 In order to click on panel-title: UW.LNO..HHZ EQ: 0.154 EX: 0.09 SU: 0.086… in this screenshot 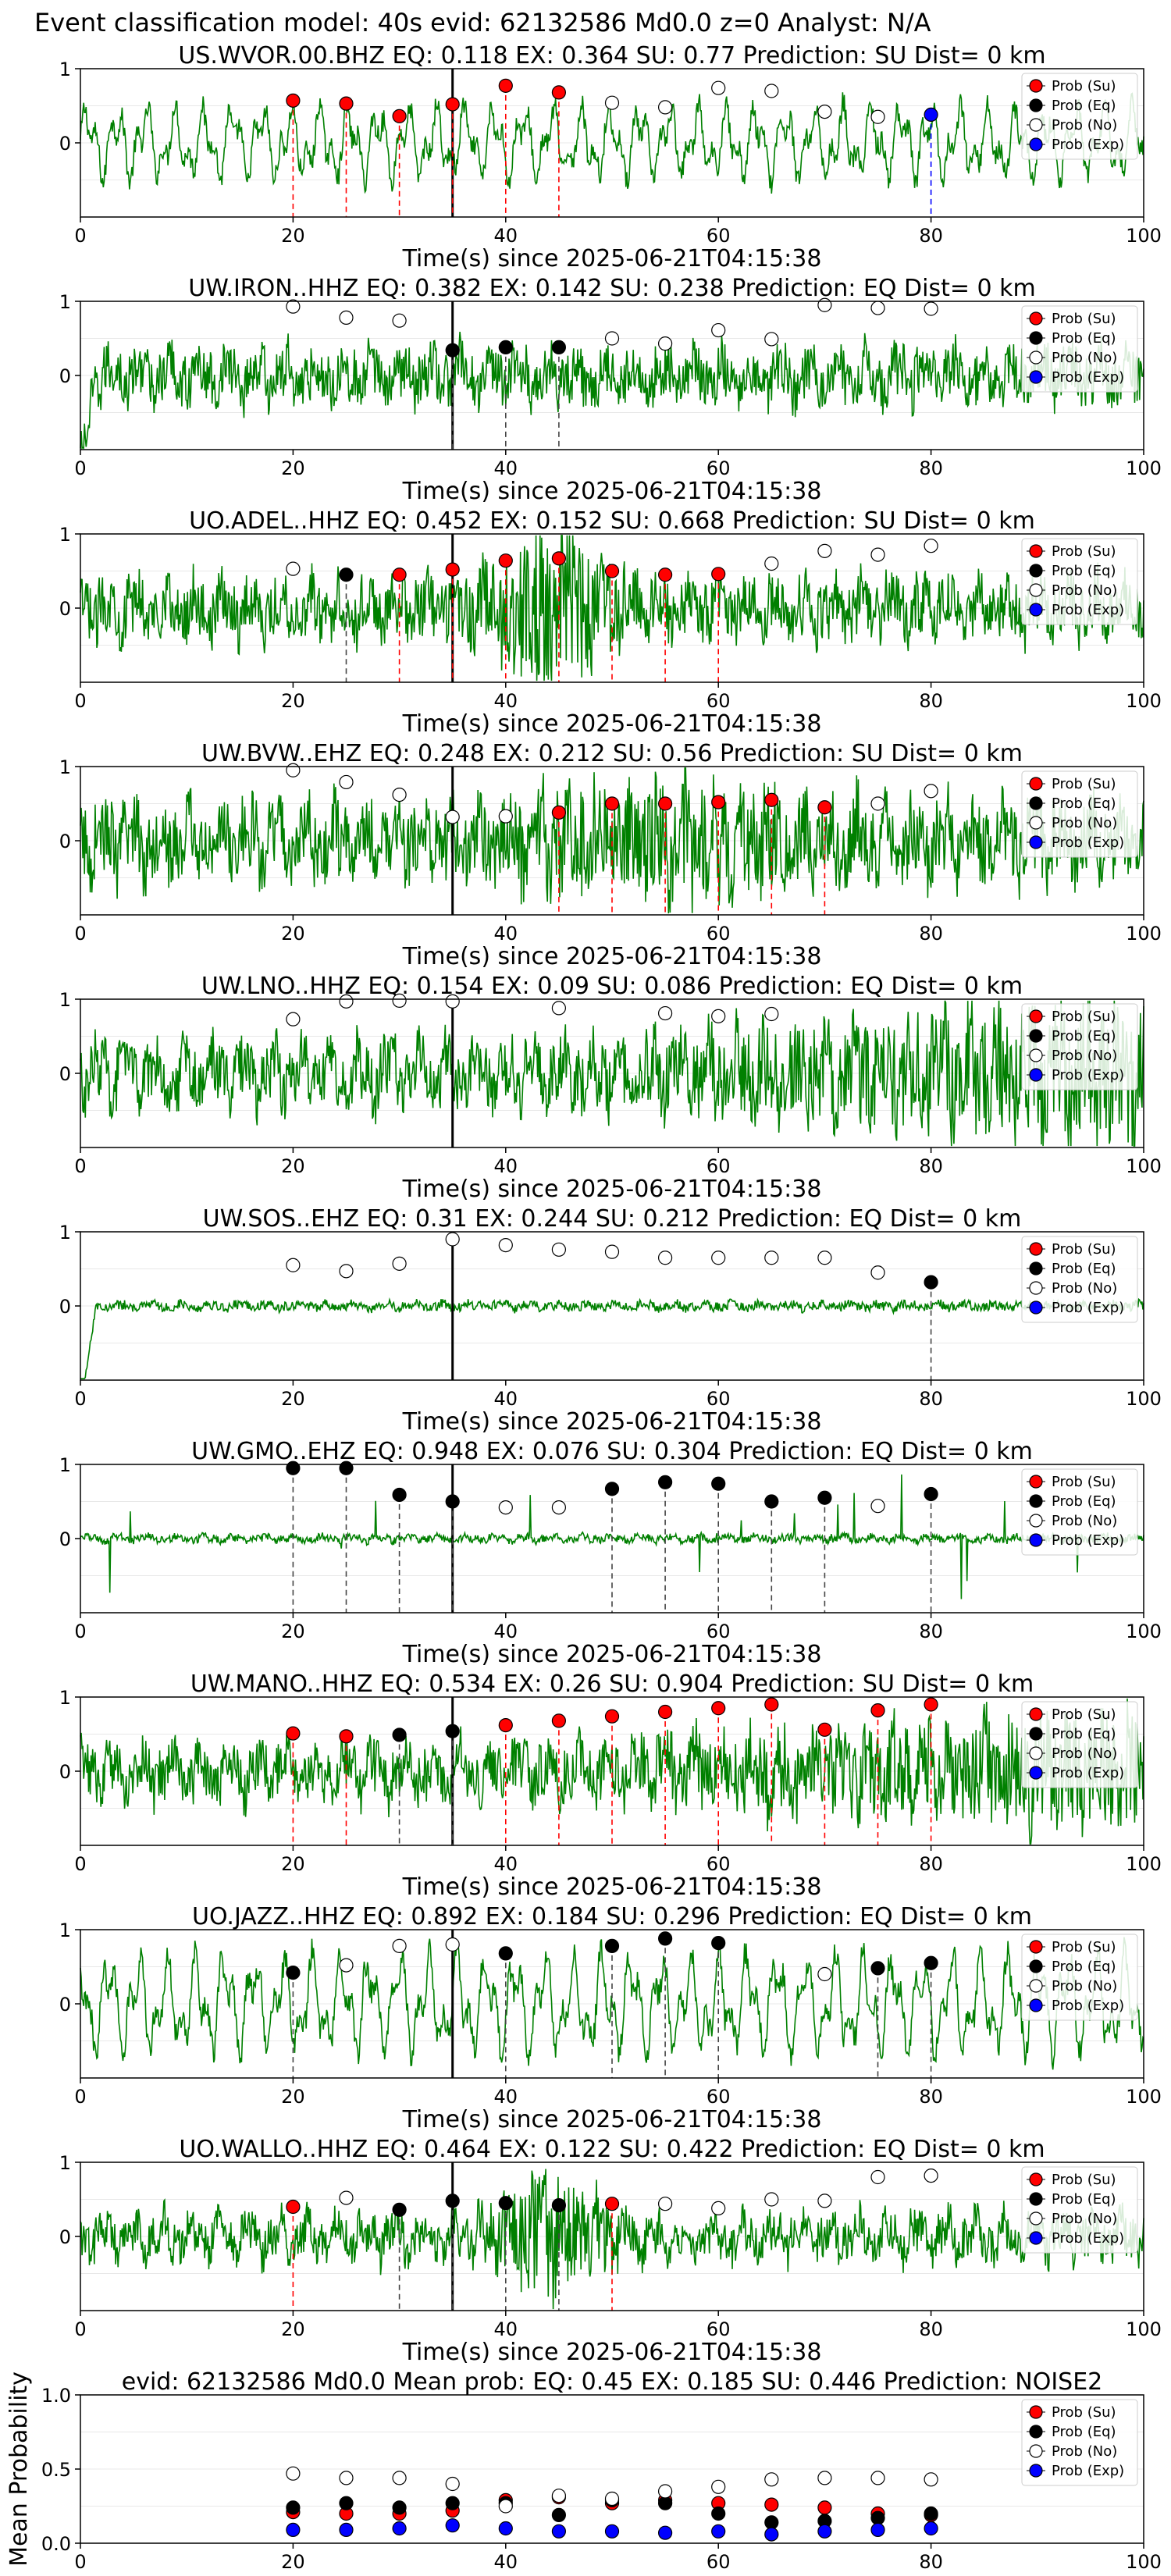, I will do `click(612, 986)`.